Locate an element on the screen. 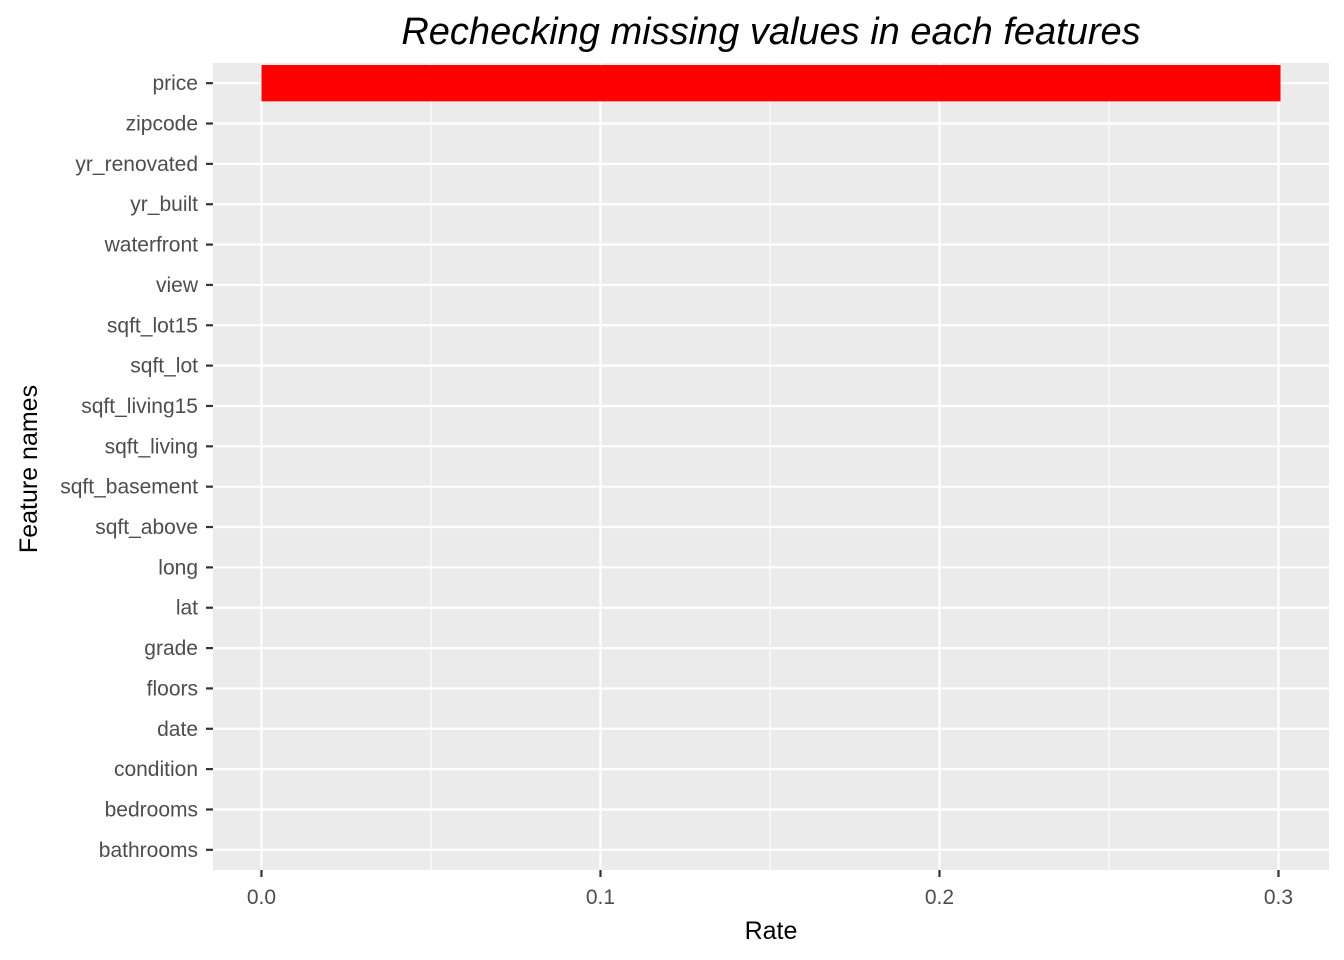 This screenshot has width=1344, height=960. x-axis-title: Rate is located at coordinates (771, 931).